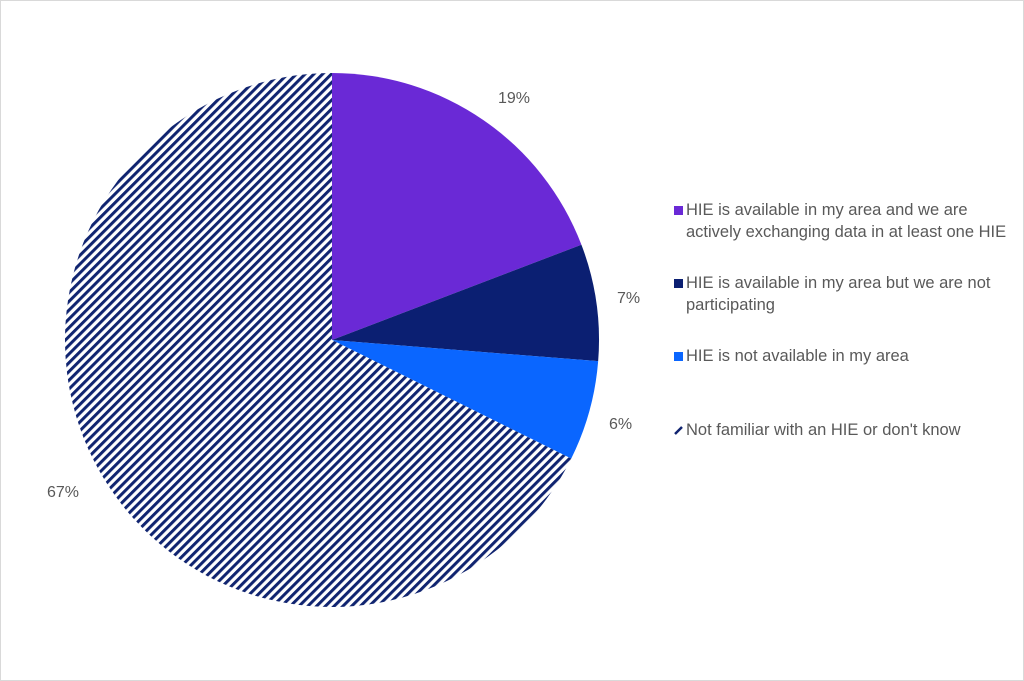  What do you see at coordinates (621, 424) in the screenshot?
I see `data-label-slice-2: 6%` at bounding box center [621, 424].